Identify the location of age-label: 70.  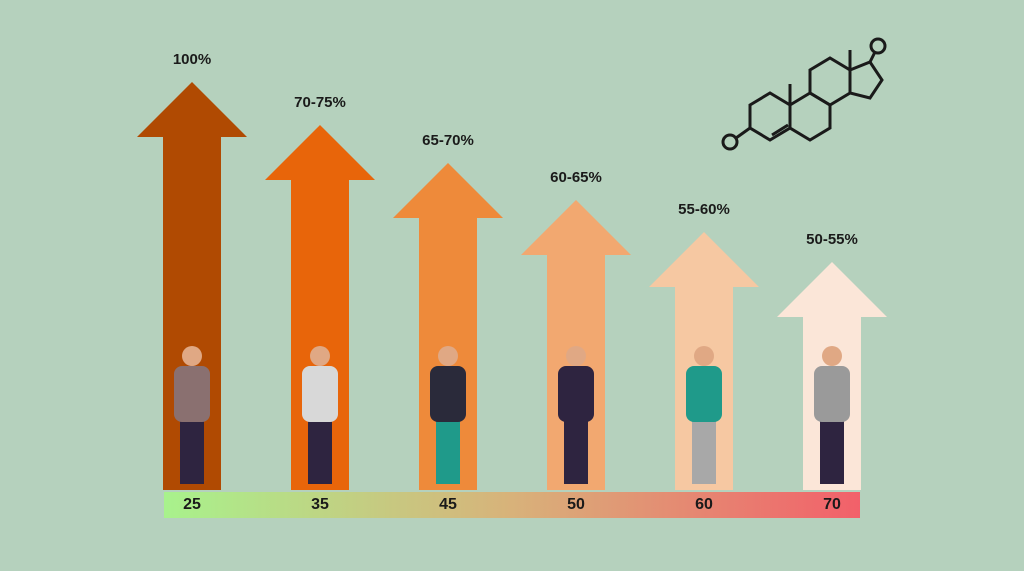
(832, 504).